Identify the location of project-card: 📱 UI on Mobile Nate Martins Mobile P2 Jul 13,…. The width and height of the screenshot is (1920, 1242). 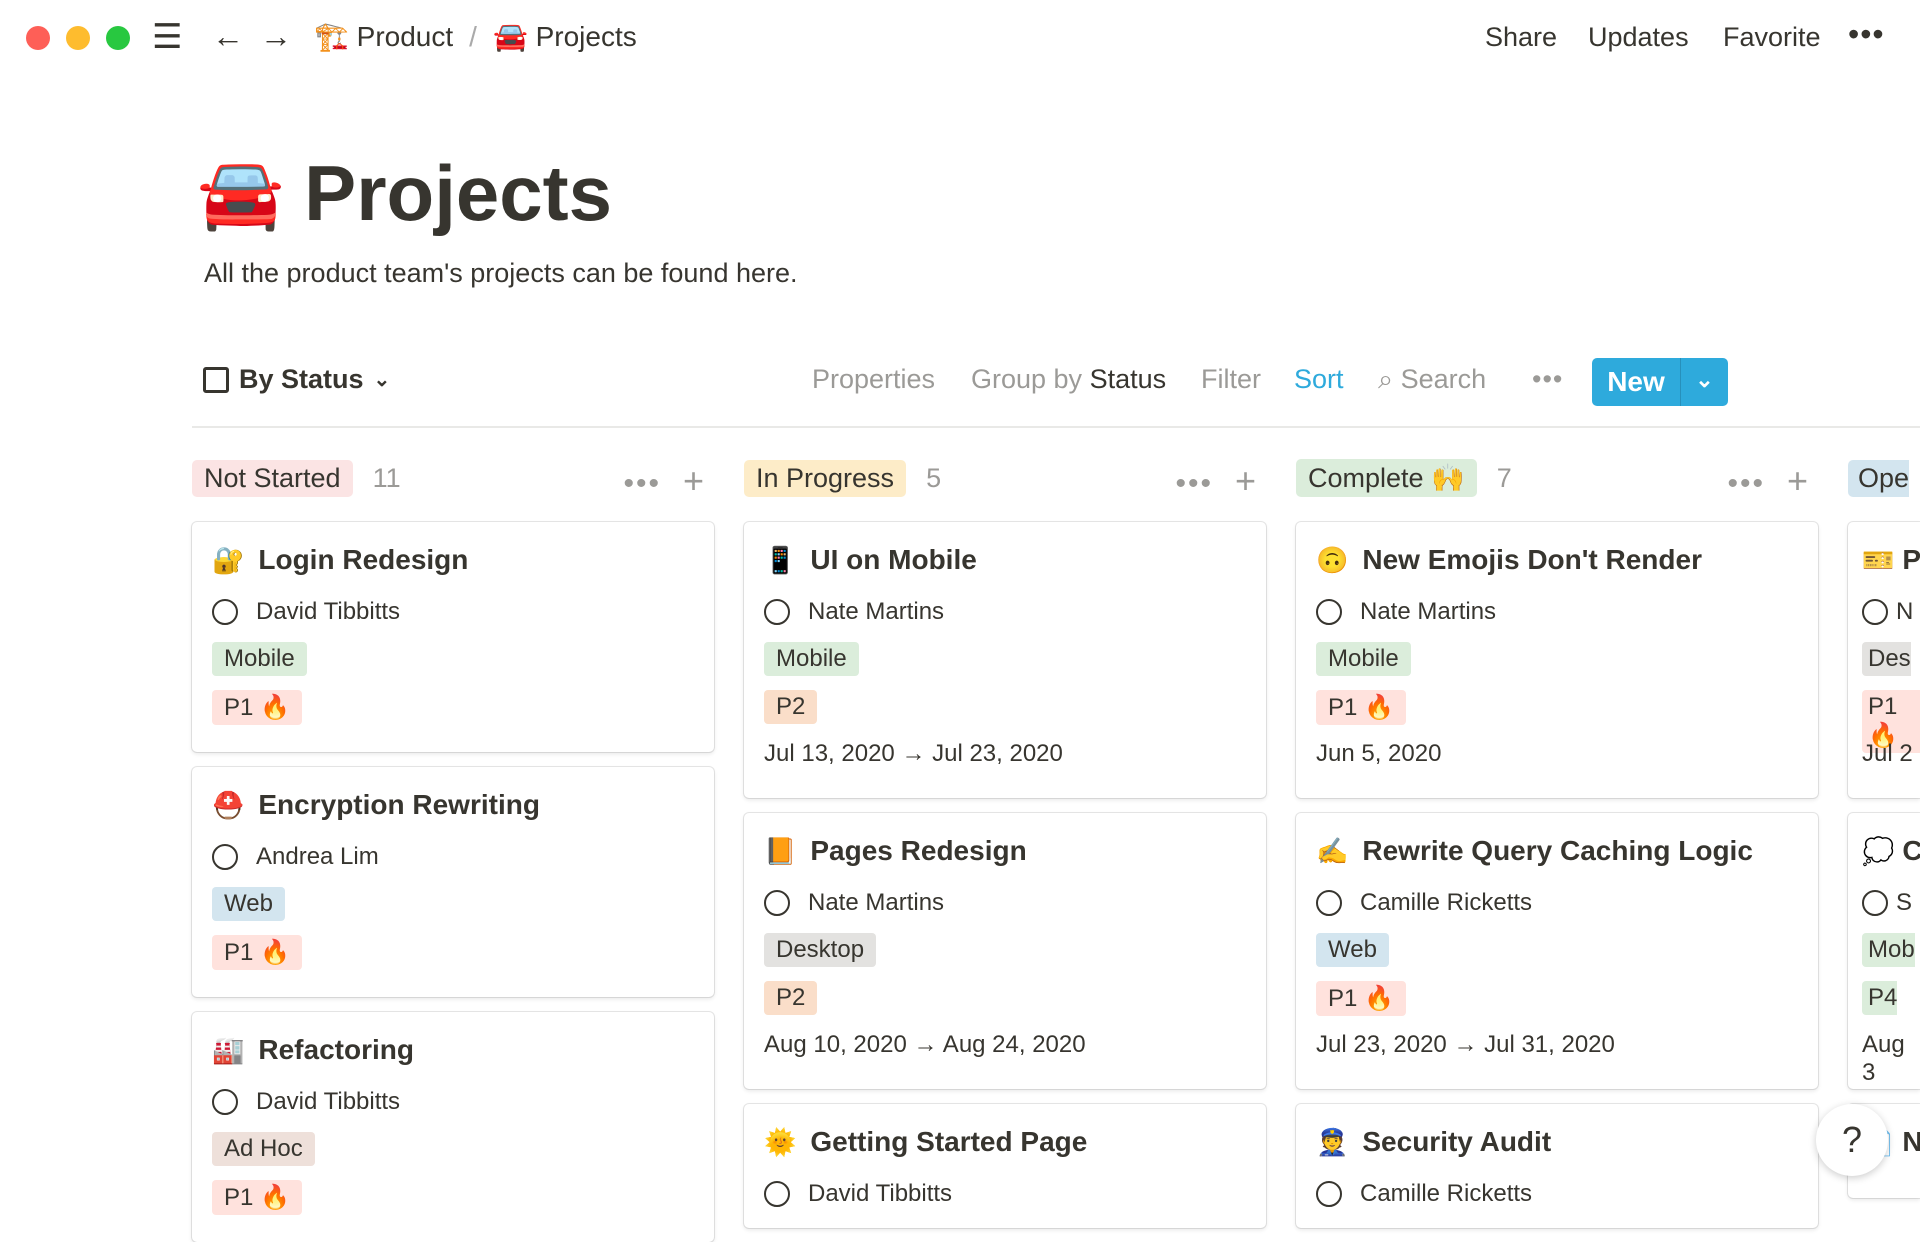
(1005, 660).